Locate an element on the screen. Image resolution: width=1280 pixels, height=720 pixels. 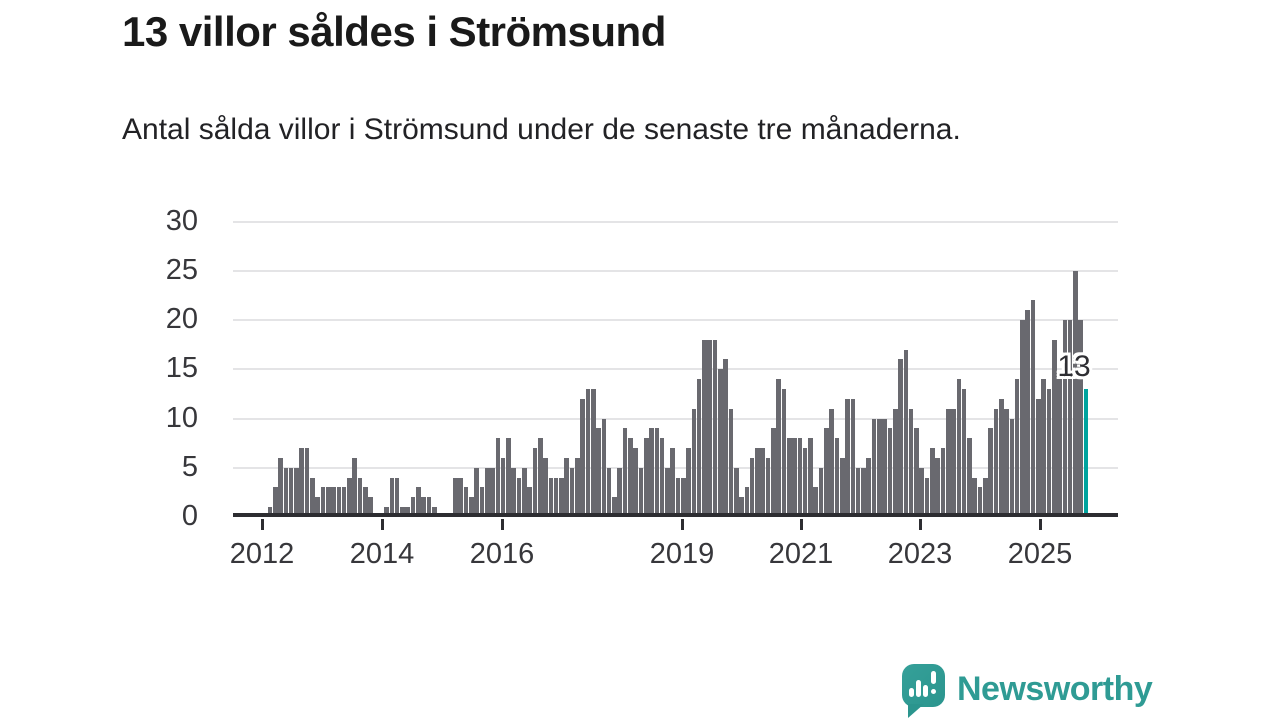
y-tick-label: 30 is located at coordinates (181, 220).